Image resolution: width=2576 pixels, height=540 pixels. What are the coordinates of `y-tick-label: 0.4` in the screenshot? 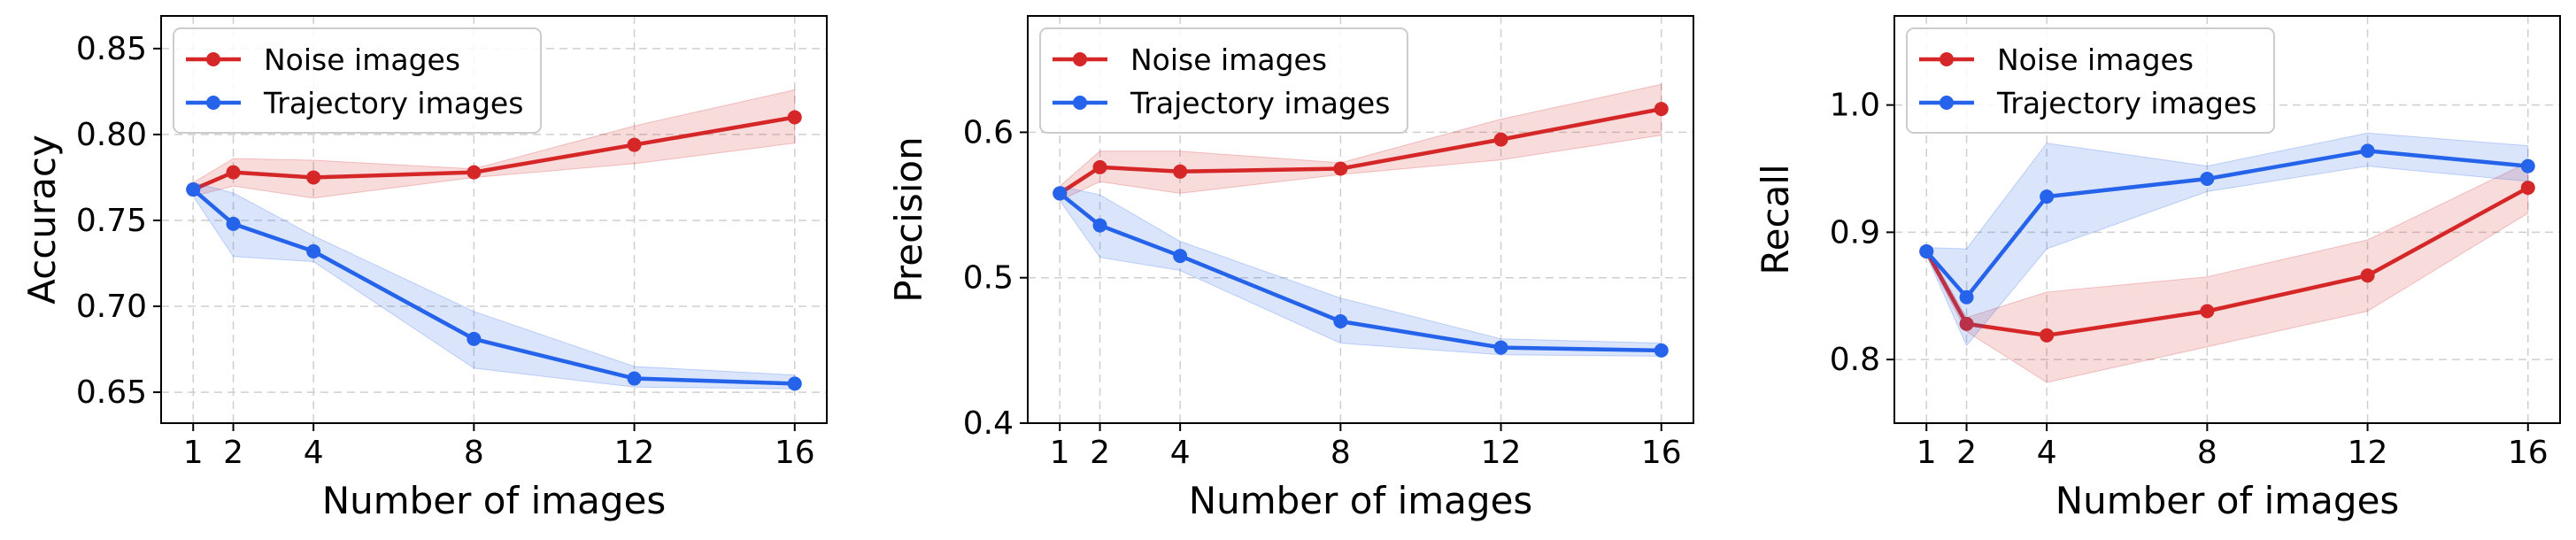 It's located at (988, 423).